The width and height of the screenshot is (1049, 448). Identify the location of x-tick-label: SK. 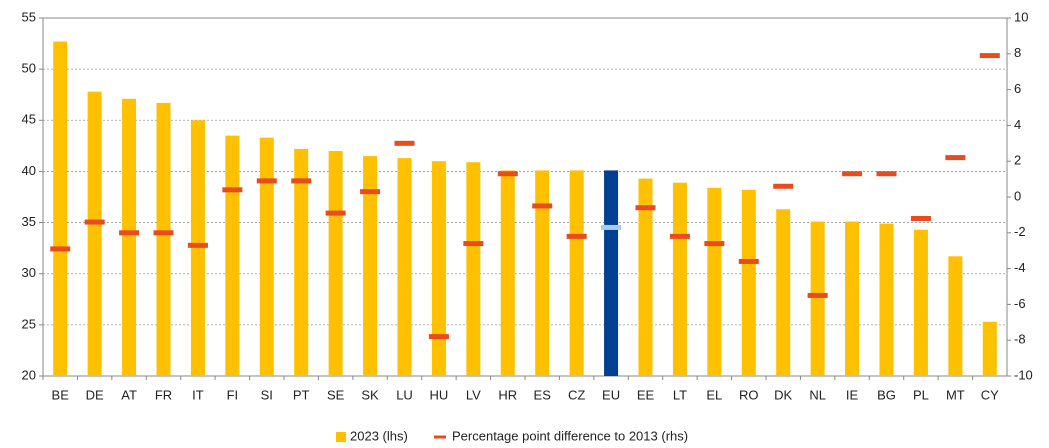
(370, 394).